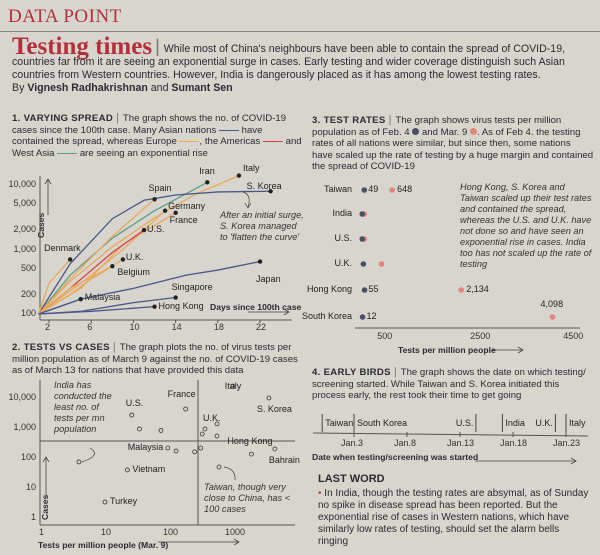  I want to click on x-tick-label: 18, so click(218, 327).